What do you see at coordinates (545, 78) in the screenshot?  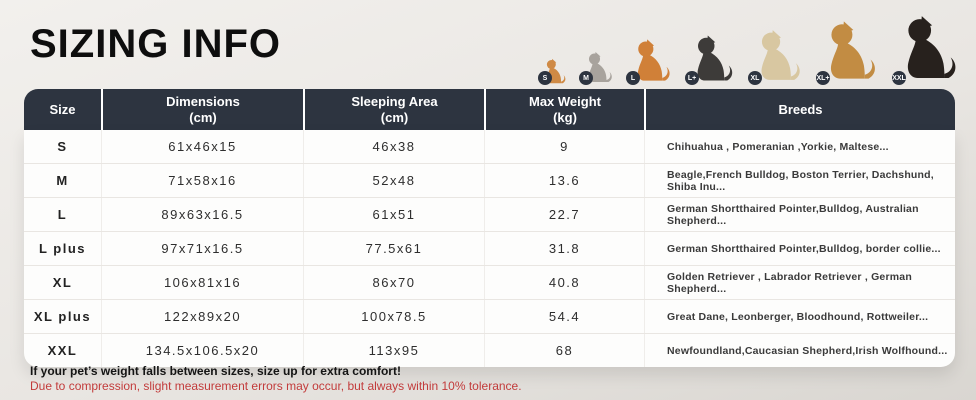 I see `size-badge: S` at bounding box center [545, 78].